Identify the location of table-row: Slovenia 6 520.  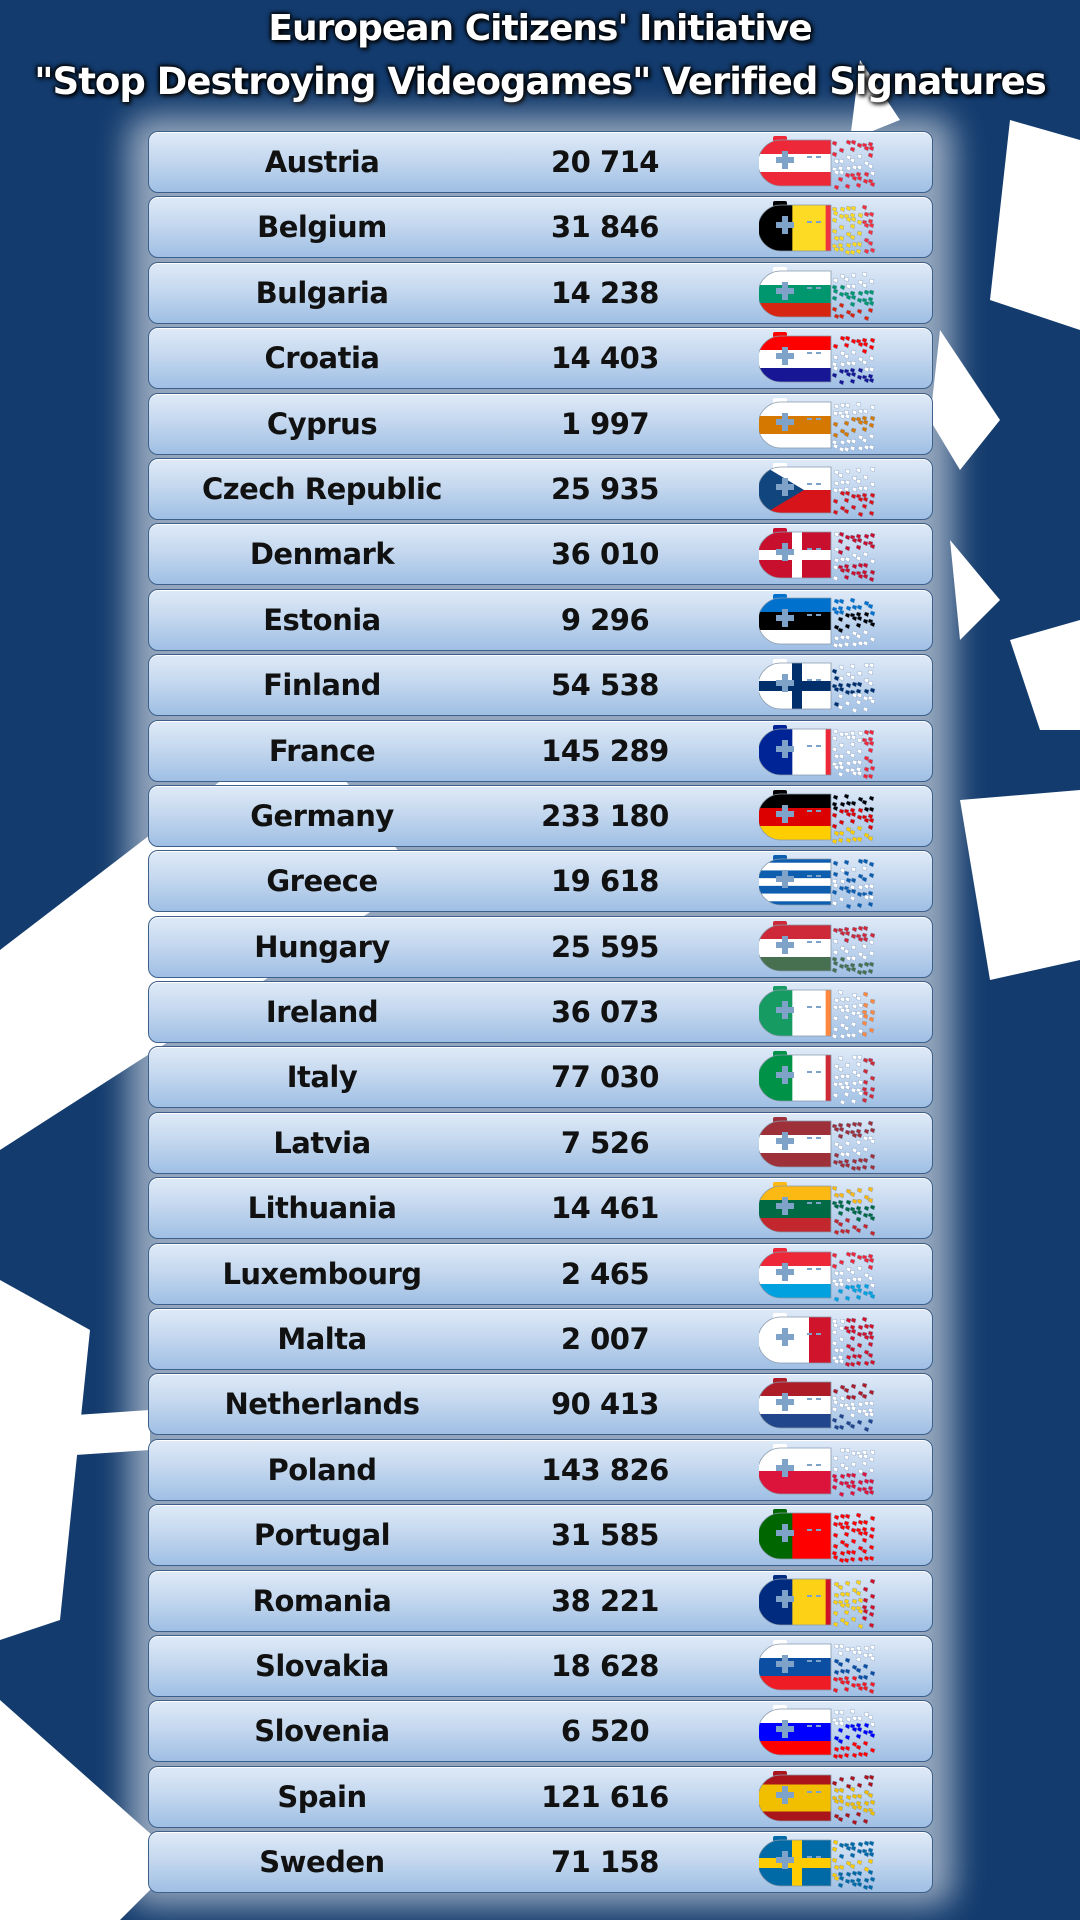
(540, 1731).